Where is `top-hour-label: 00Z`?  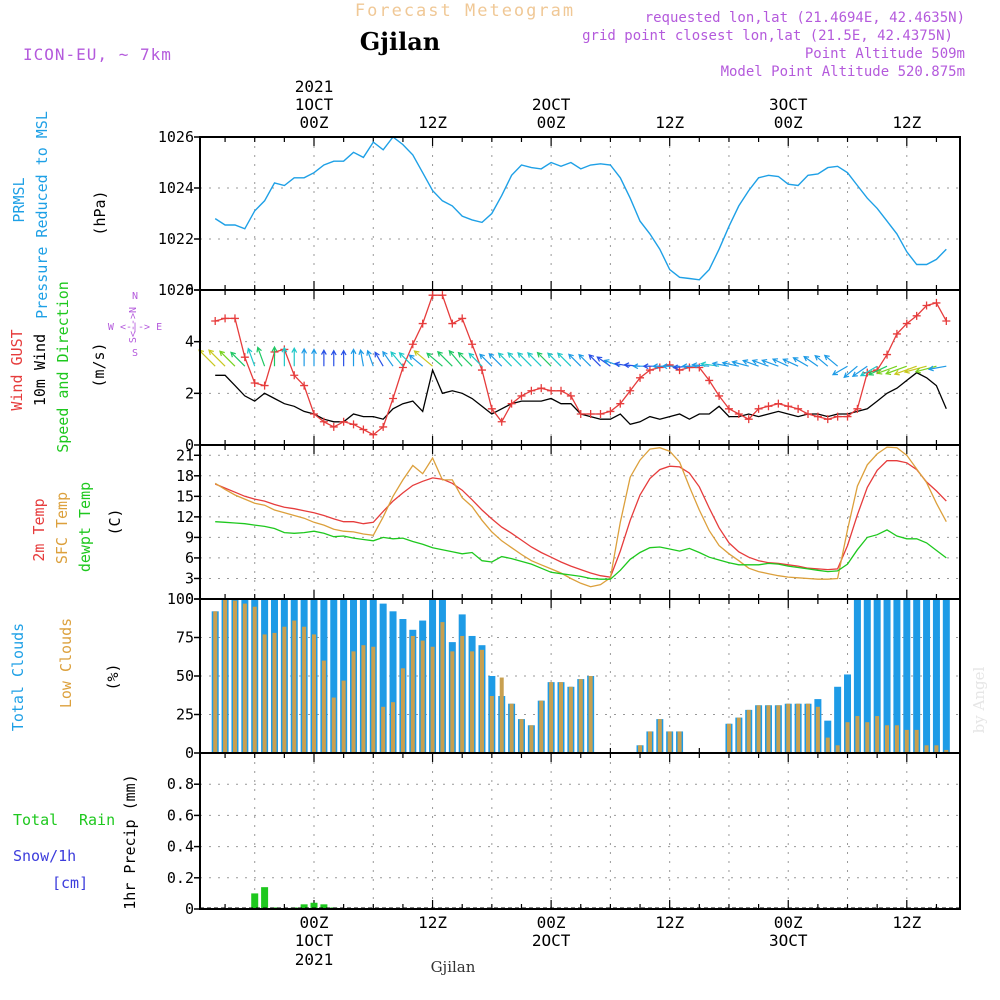
top-hour-label: 00Z is located at coordinates (788, 122).